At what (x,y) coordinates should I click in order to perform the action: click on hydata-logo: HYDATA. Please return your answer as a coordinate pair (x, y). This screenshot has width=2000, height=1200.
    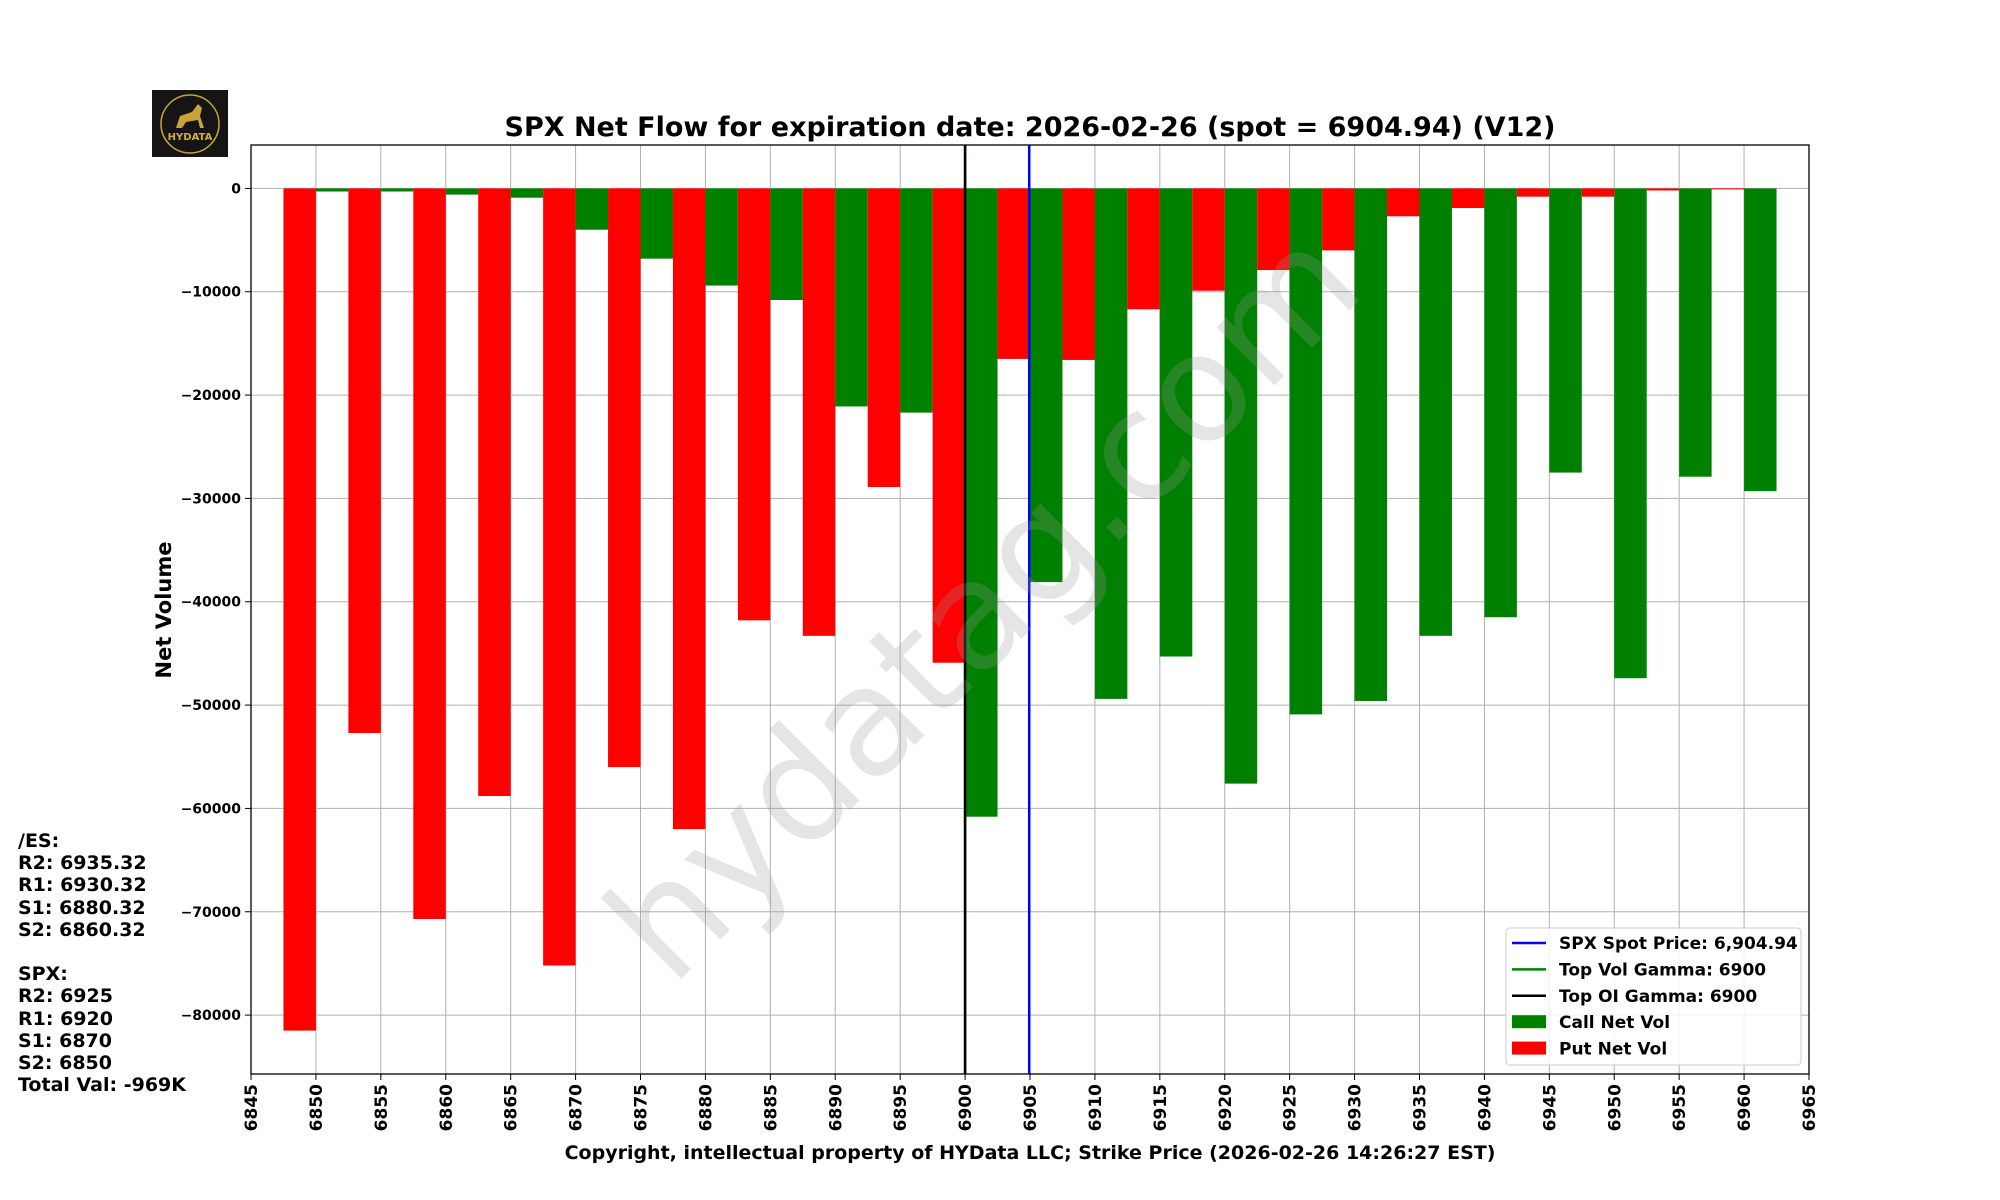
    Looking at the image, I should click on (190, 123).